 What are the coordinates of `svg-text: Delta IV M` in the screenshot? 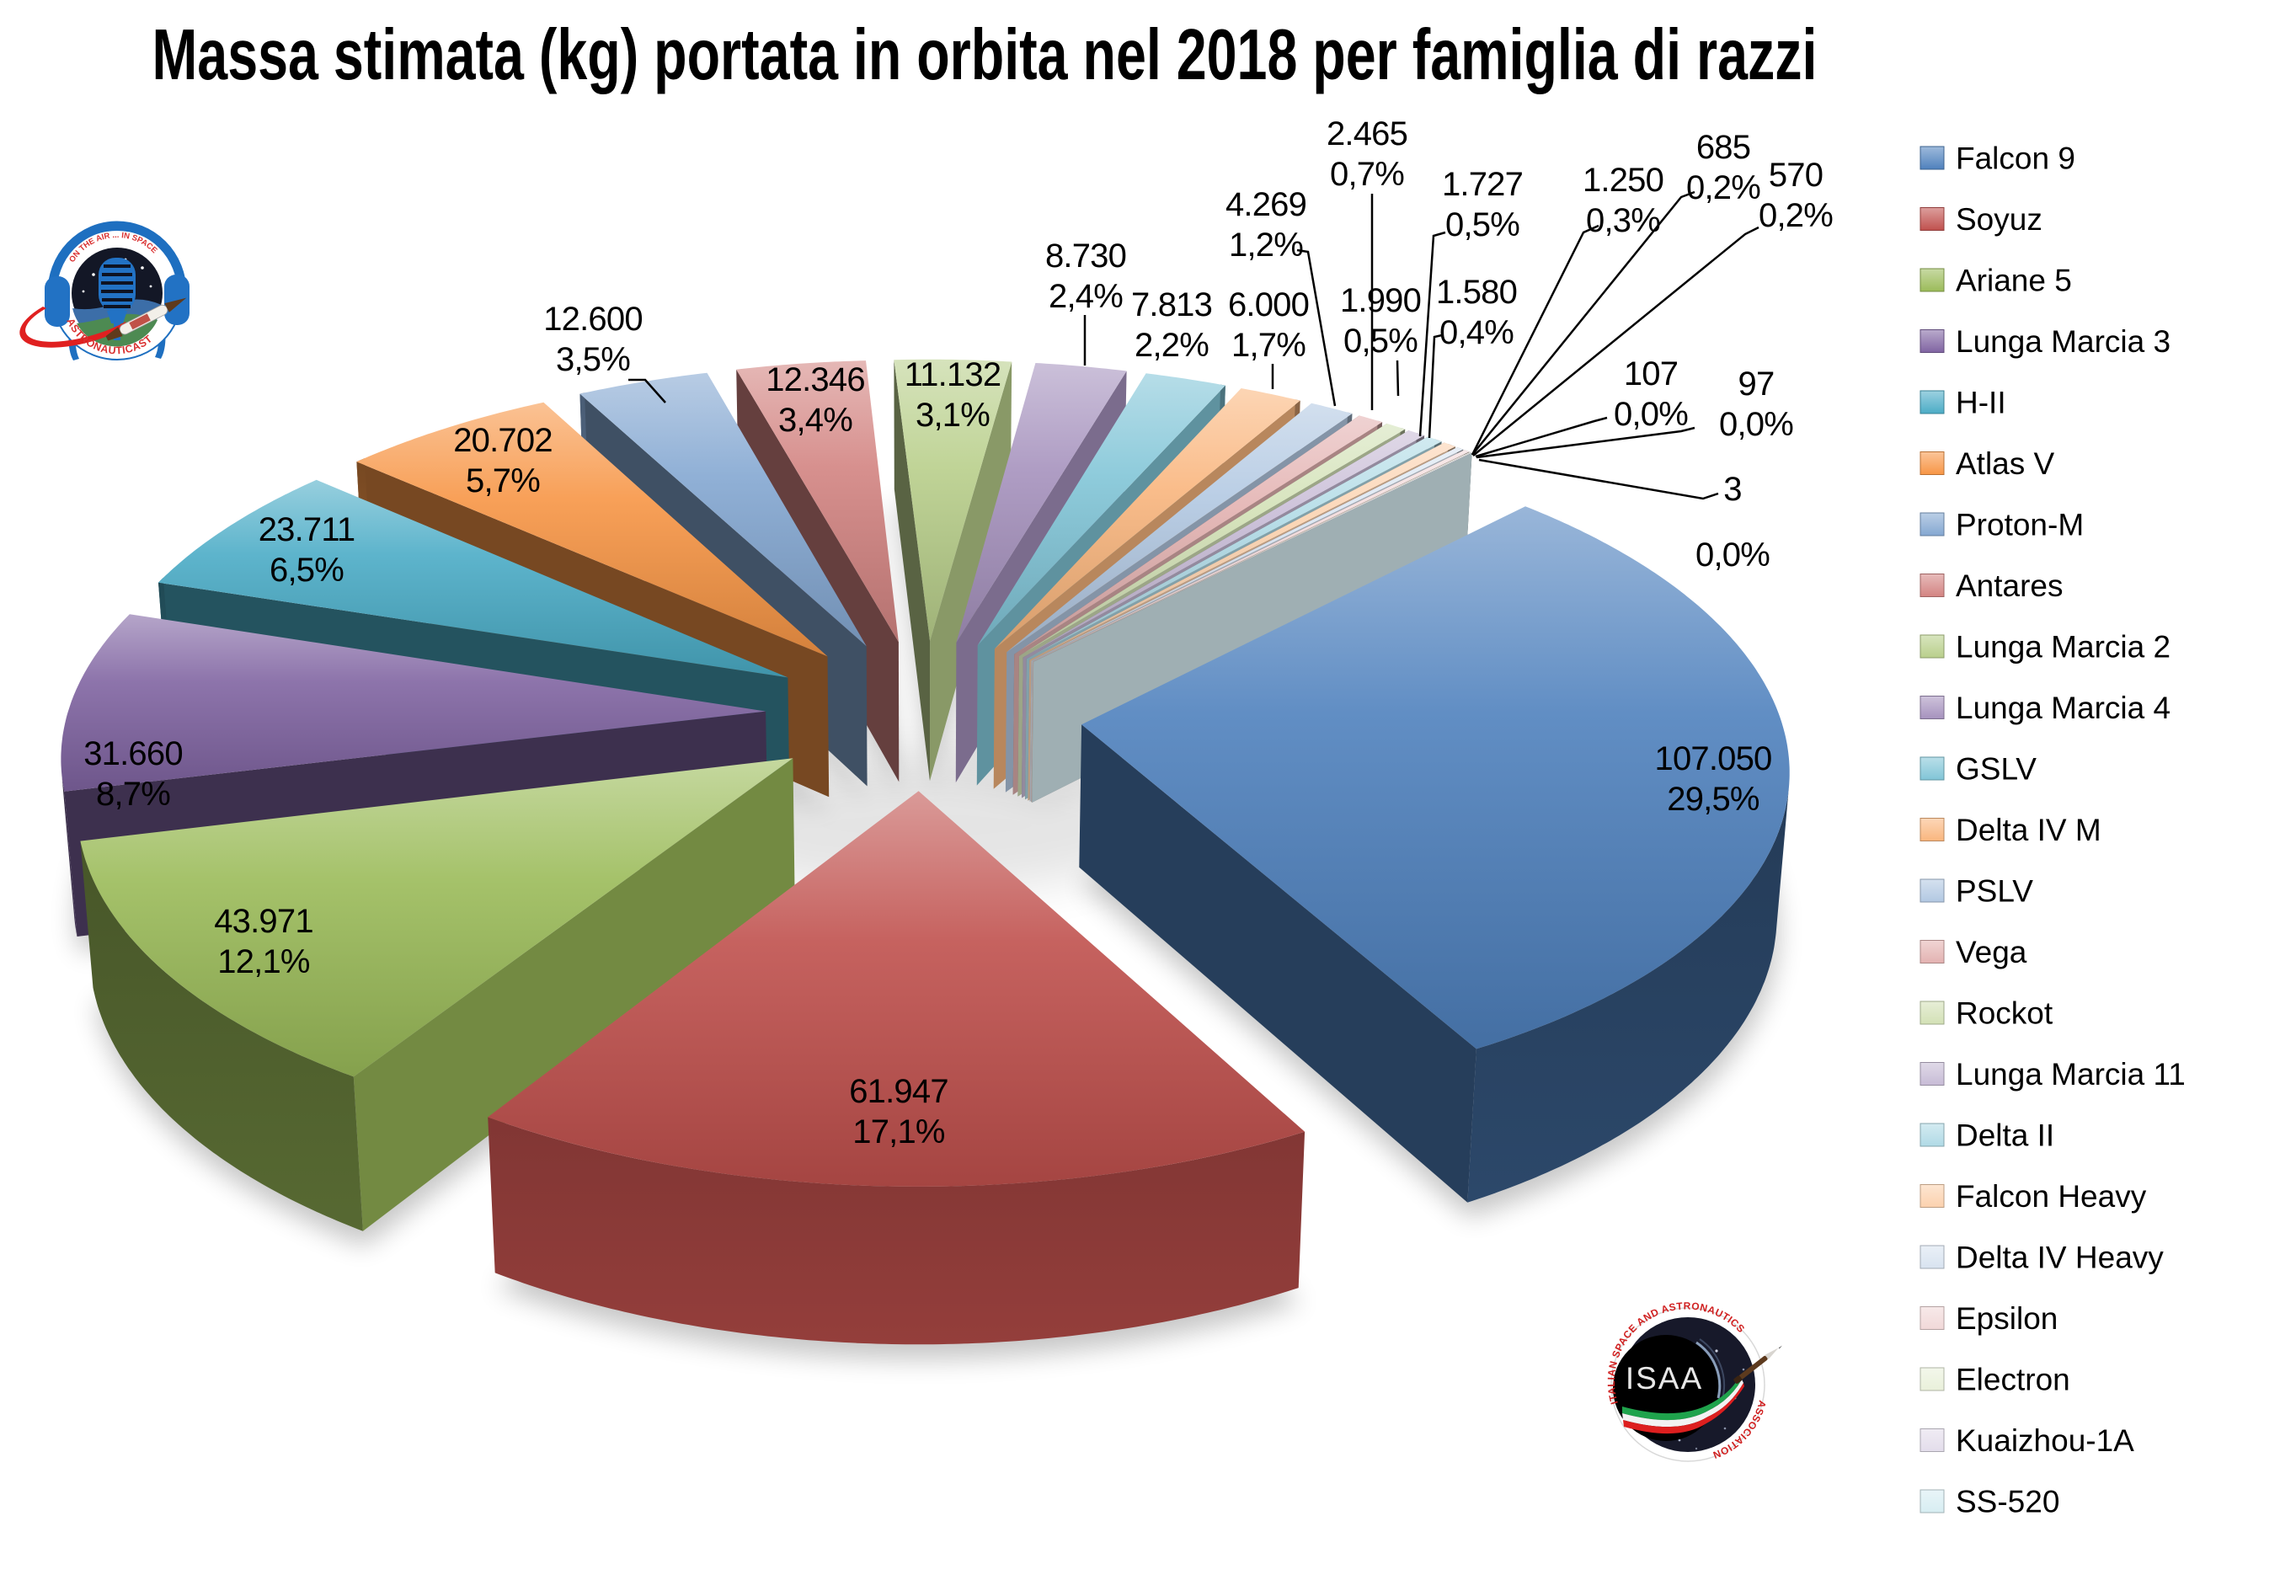 It's located at (2028, 830).